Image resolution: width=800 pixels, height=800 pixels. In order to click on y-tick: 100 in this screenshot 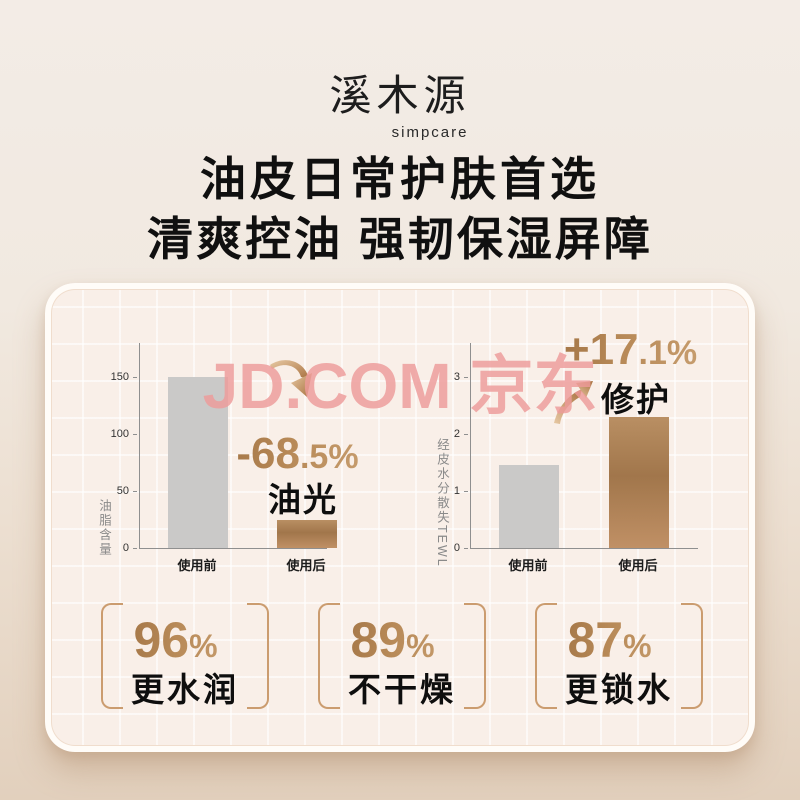, I will do `click(124, 434)`.